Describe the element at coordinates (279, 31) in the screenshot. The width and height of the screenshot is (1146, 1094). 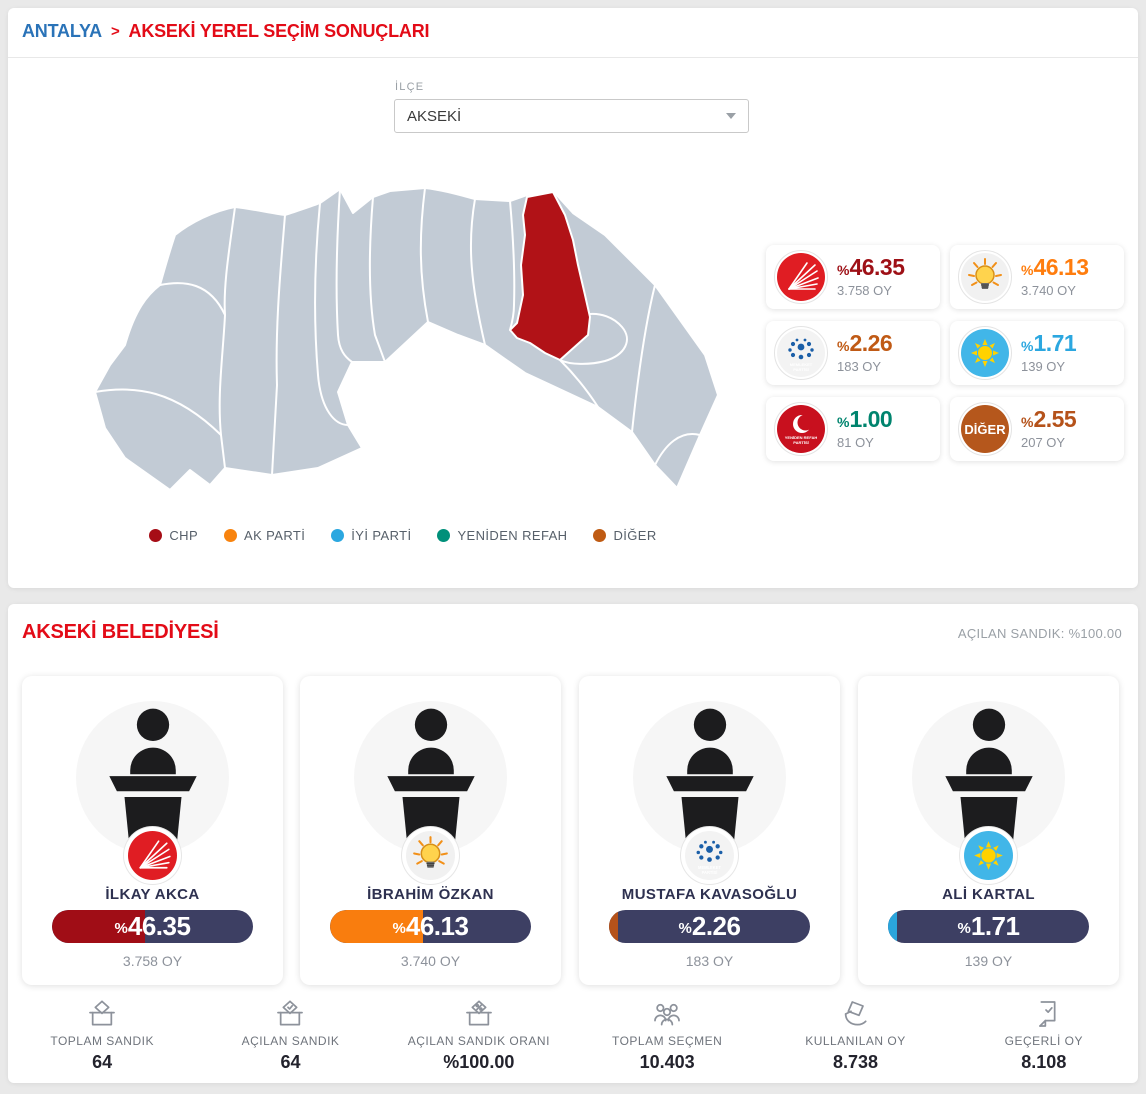
I see `page-title: AKSEKİ YEREL SEÇİM SONUÇLARI` at that location.